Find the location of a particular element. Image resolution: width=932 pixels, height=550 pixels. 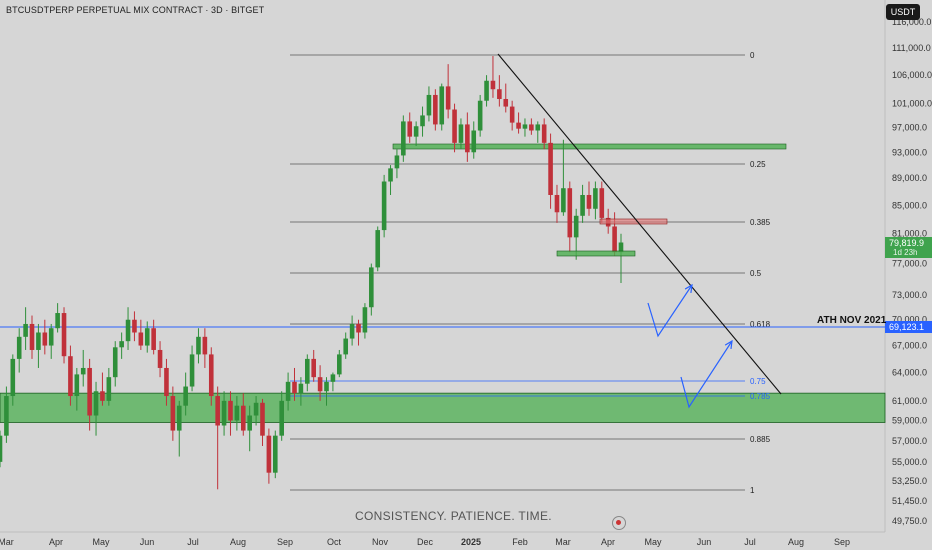

y-tick-label: 49,750.0 is located at coordinates (909, 521).